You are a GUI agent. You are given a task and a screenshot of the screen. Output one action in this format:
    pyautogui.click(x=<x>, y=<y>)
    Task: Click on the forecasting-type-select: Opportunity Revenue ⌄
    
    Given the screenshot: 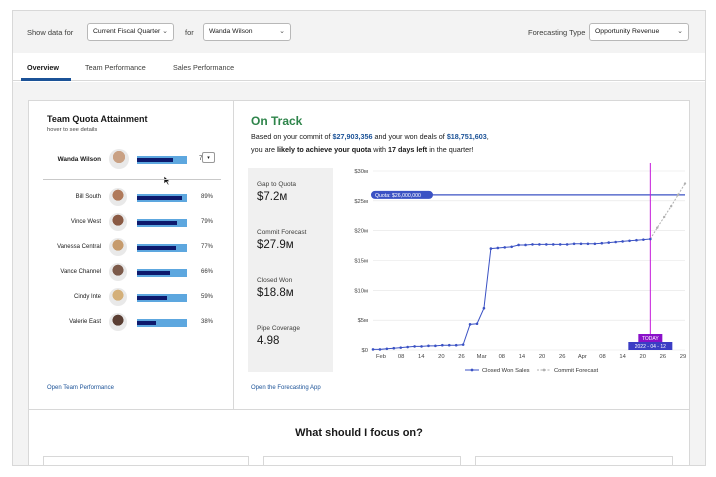 What is the action you would take?
    pyautogui.click(x=639, y=32)
    